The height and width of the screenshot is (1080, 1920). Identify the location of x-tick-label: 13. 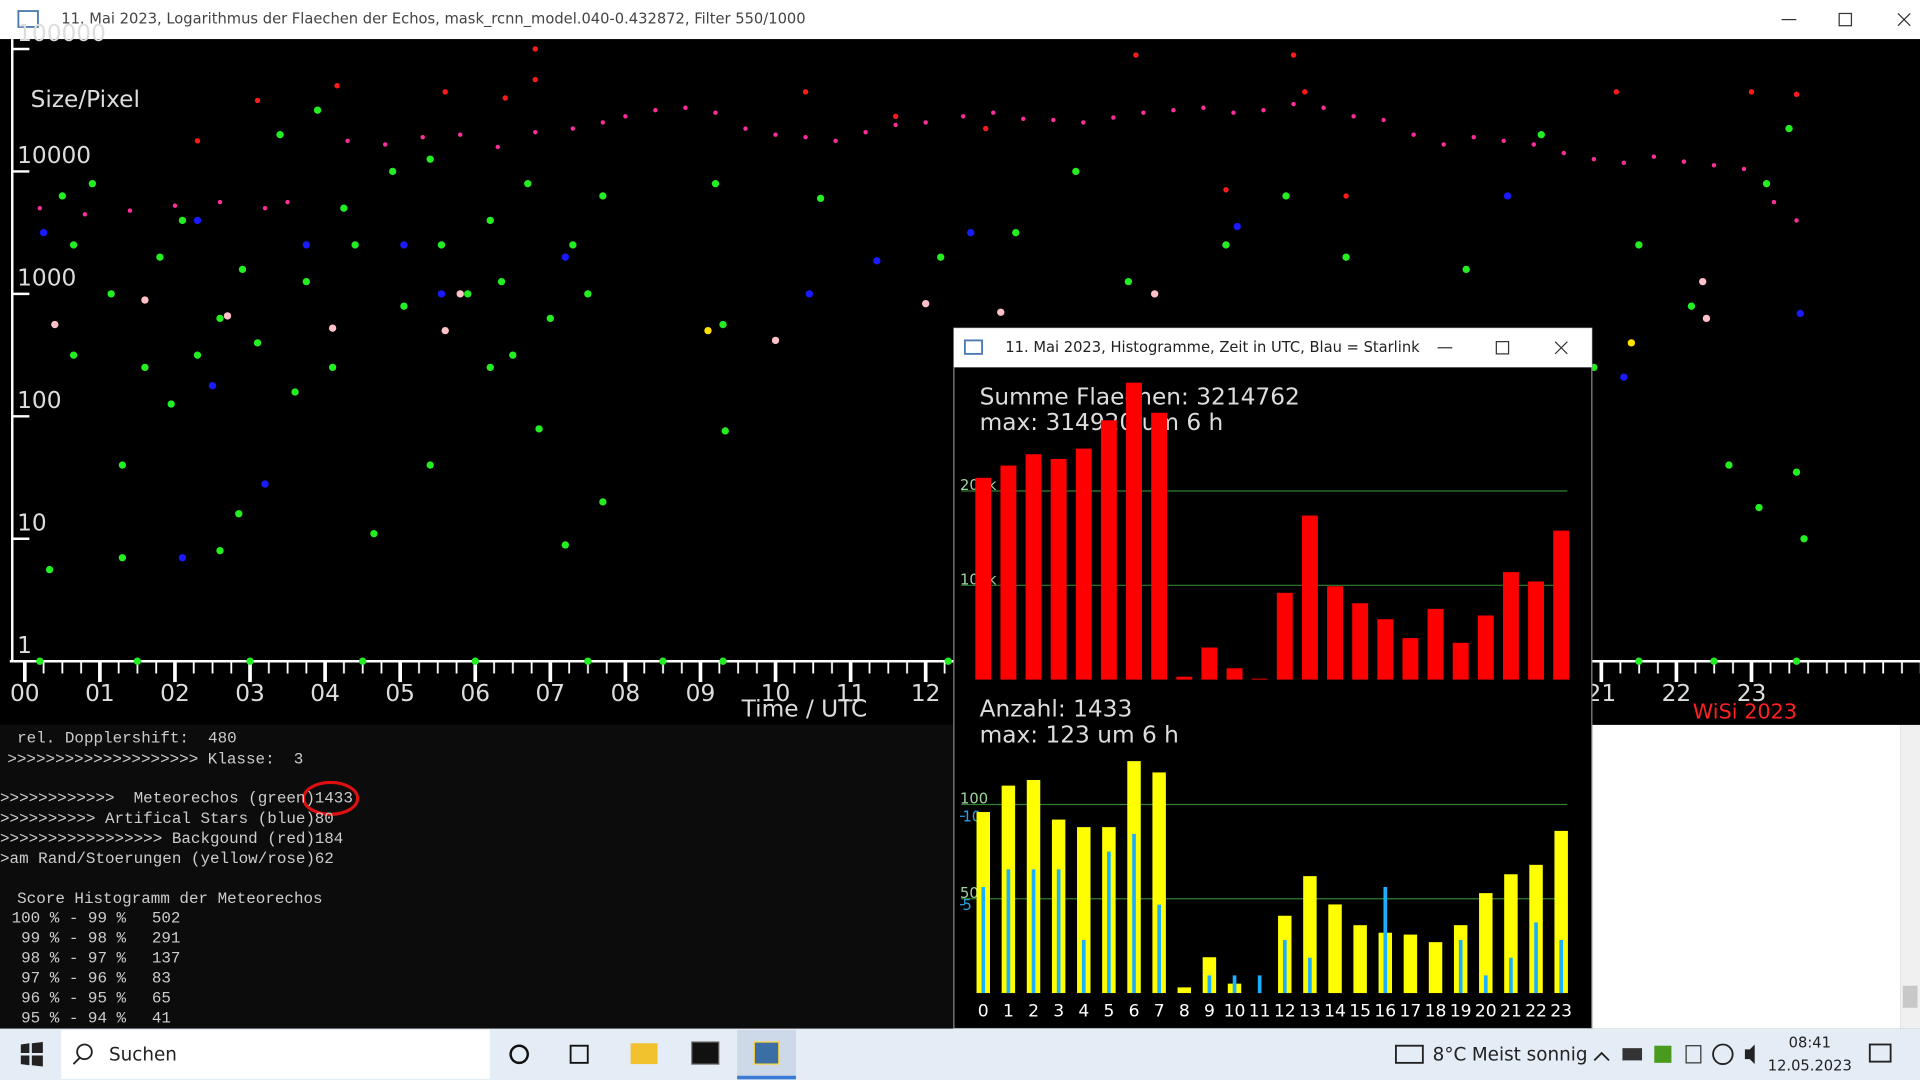
(1310, 1011).